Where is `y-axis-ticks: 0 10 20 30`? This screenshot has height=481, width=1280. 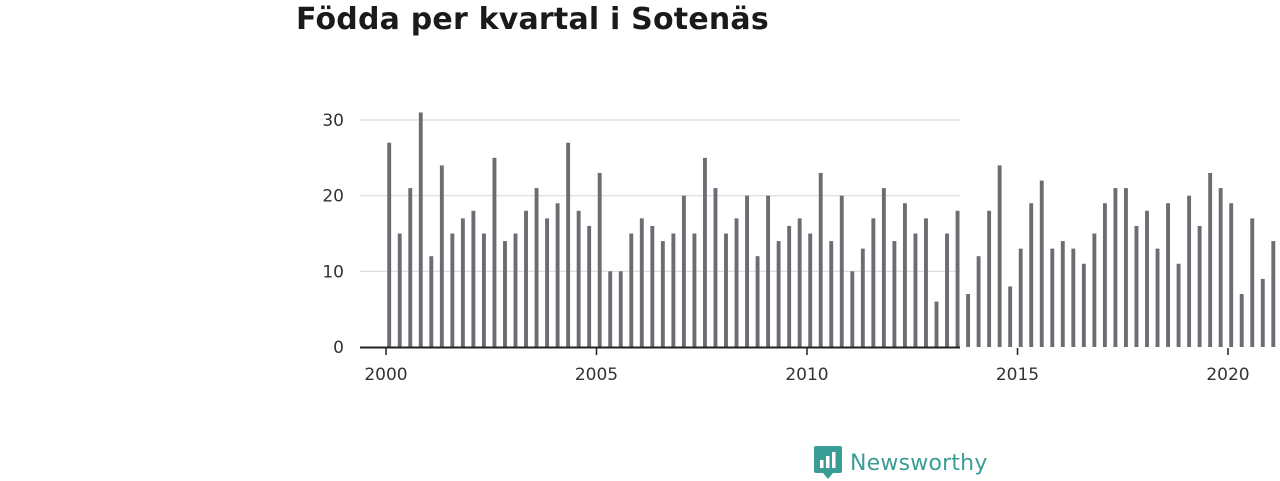
y-axis-ticks: 0 10 20 30 is located at coordinates (333, 234).